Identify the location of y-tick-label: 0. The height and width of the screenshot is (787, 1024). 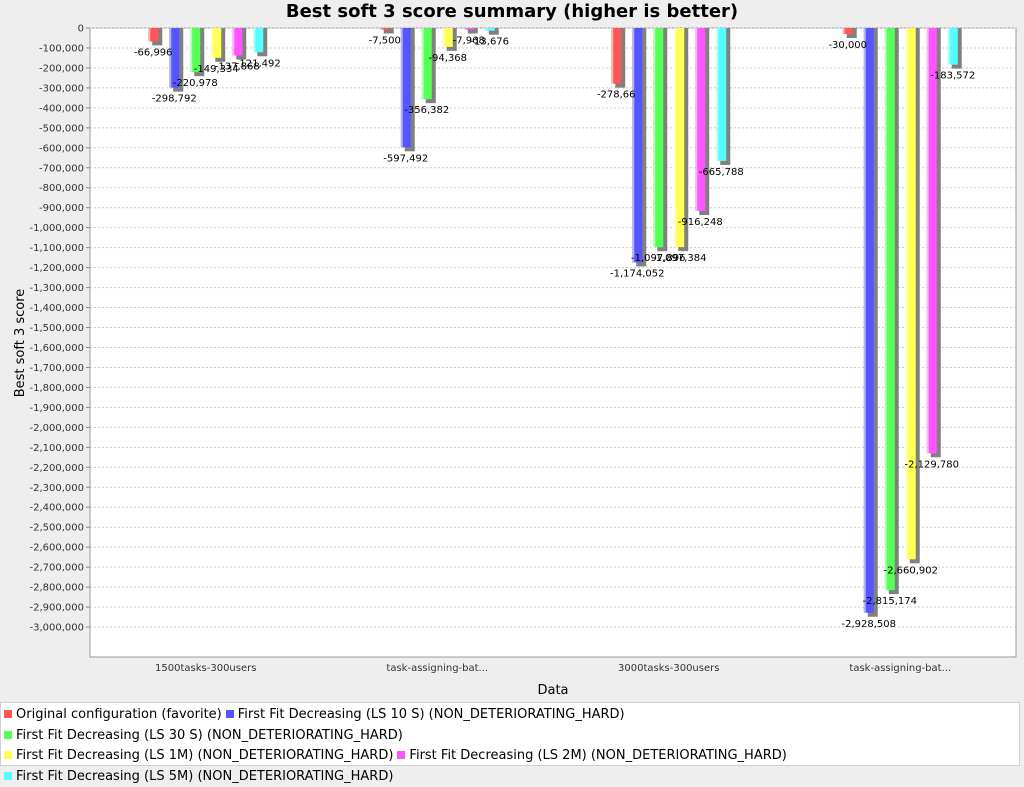
(81, 29).